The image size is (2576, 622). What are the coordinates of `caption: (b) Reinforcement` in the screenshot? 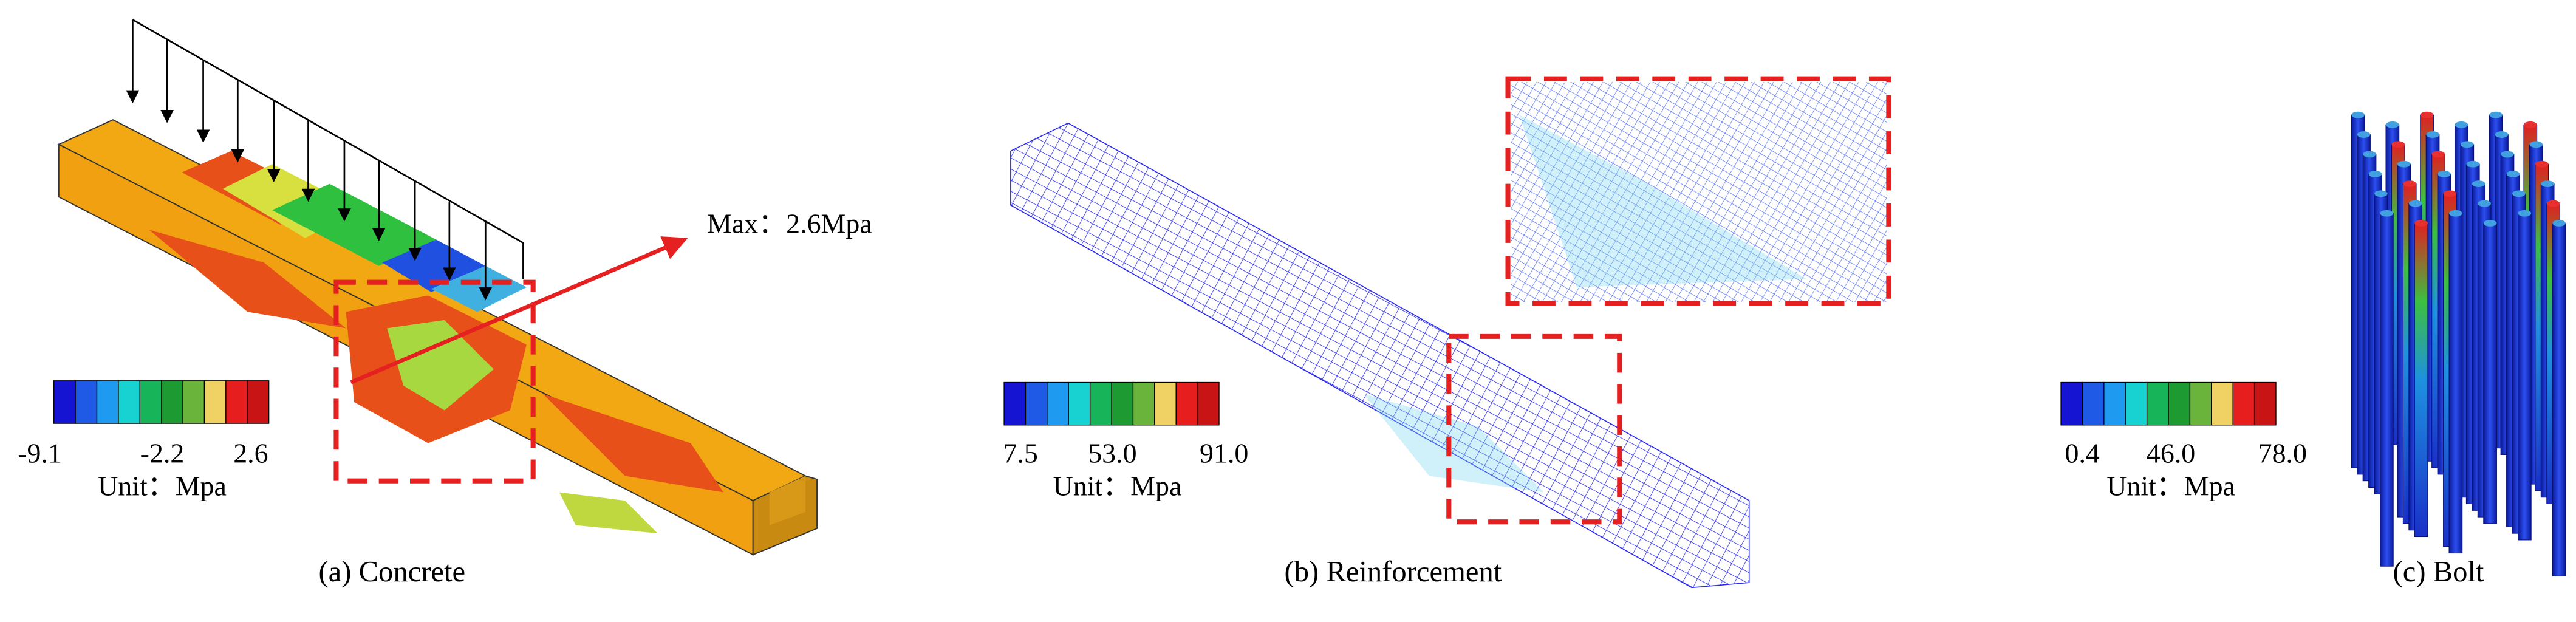 It's located at (1393, 571).